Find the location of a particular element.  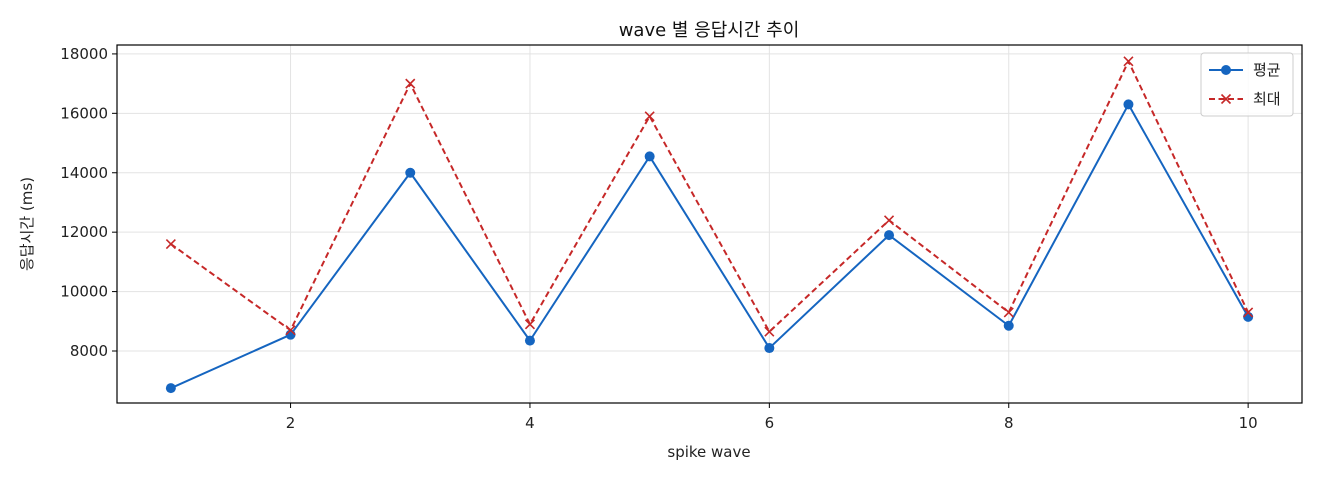

x-tick-label: 4 is located at coordinates (530, 423).